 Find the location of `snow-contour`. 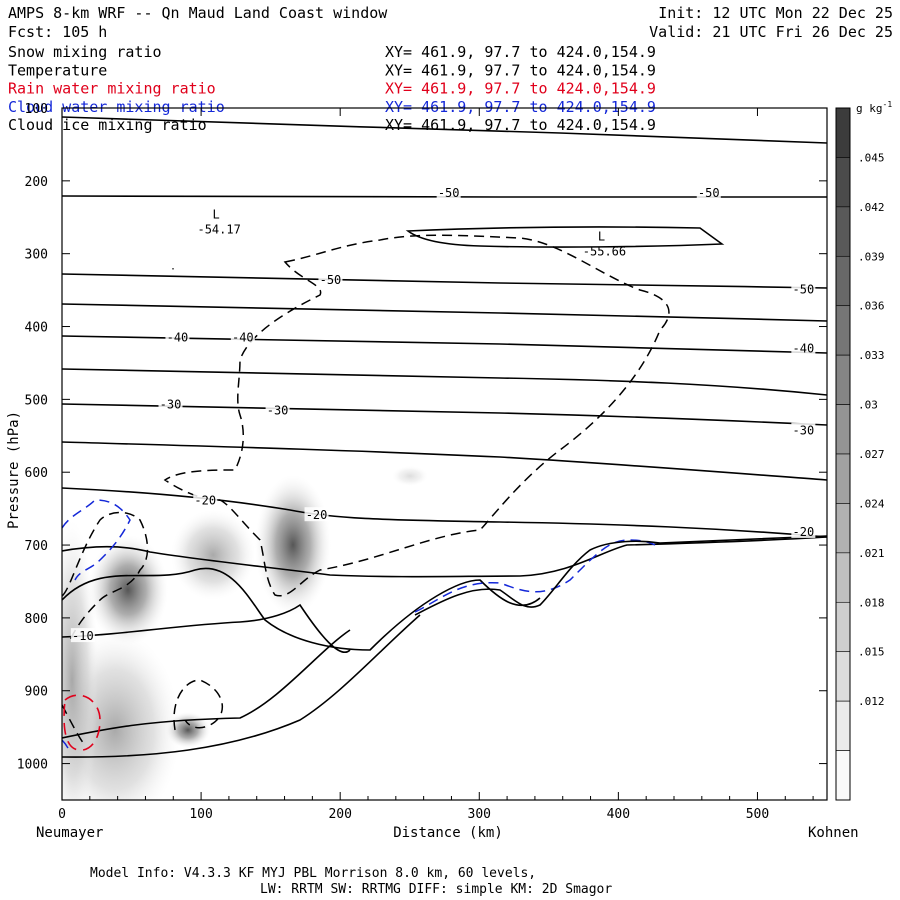

snow-contour is located at coordinates (105, 576).